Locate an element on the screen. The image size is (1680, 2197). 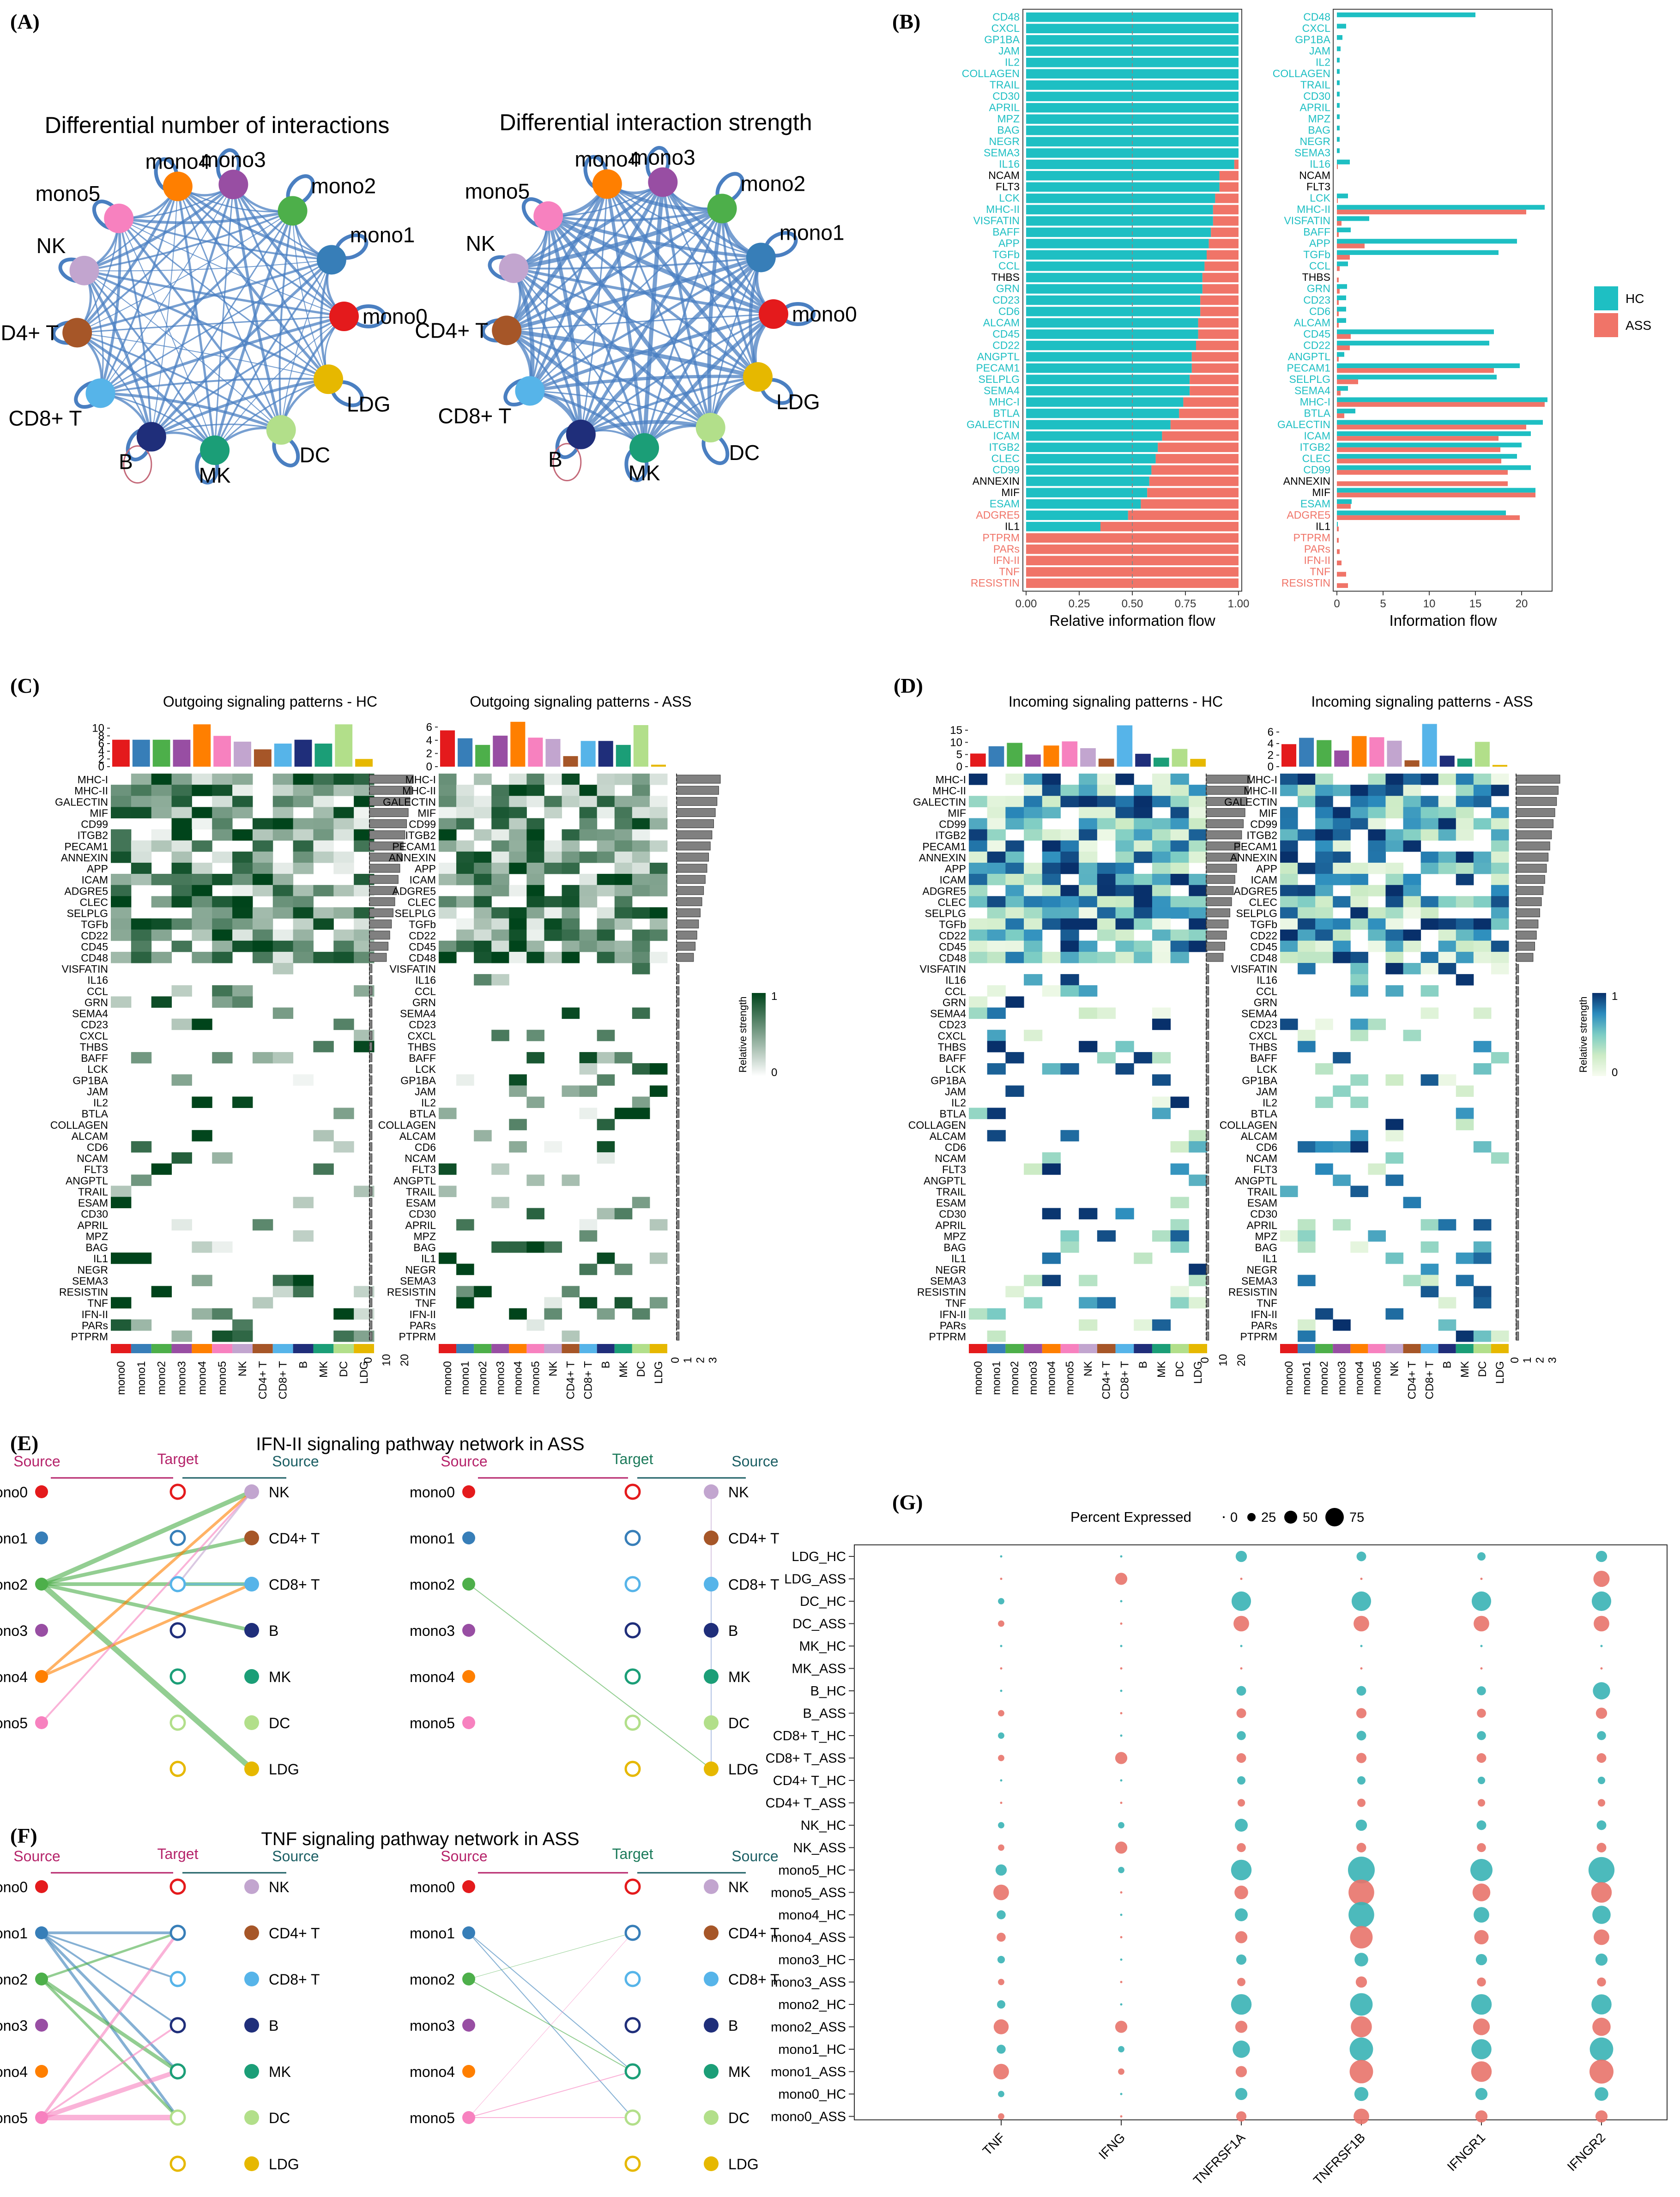
g-row-label: CD4+ T_HC is located at coordinates (809, 1780).